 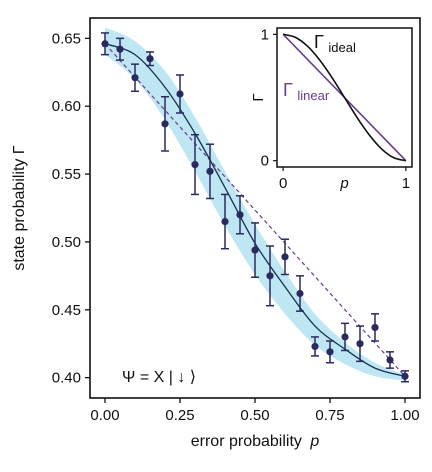 What do you see at coordinates (66, 38) in the screenshot?
I see `y-tick-label: 0.65` at bounding box center [66, 38].